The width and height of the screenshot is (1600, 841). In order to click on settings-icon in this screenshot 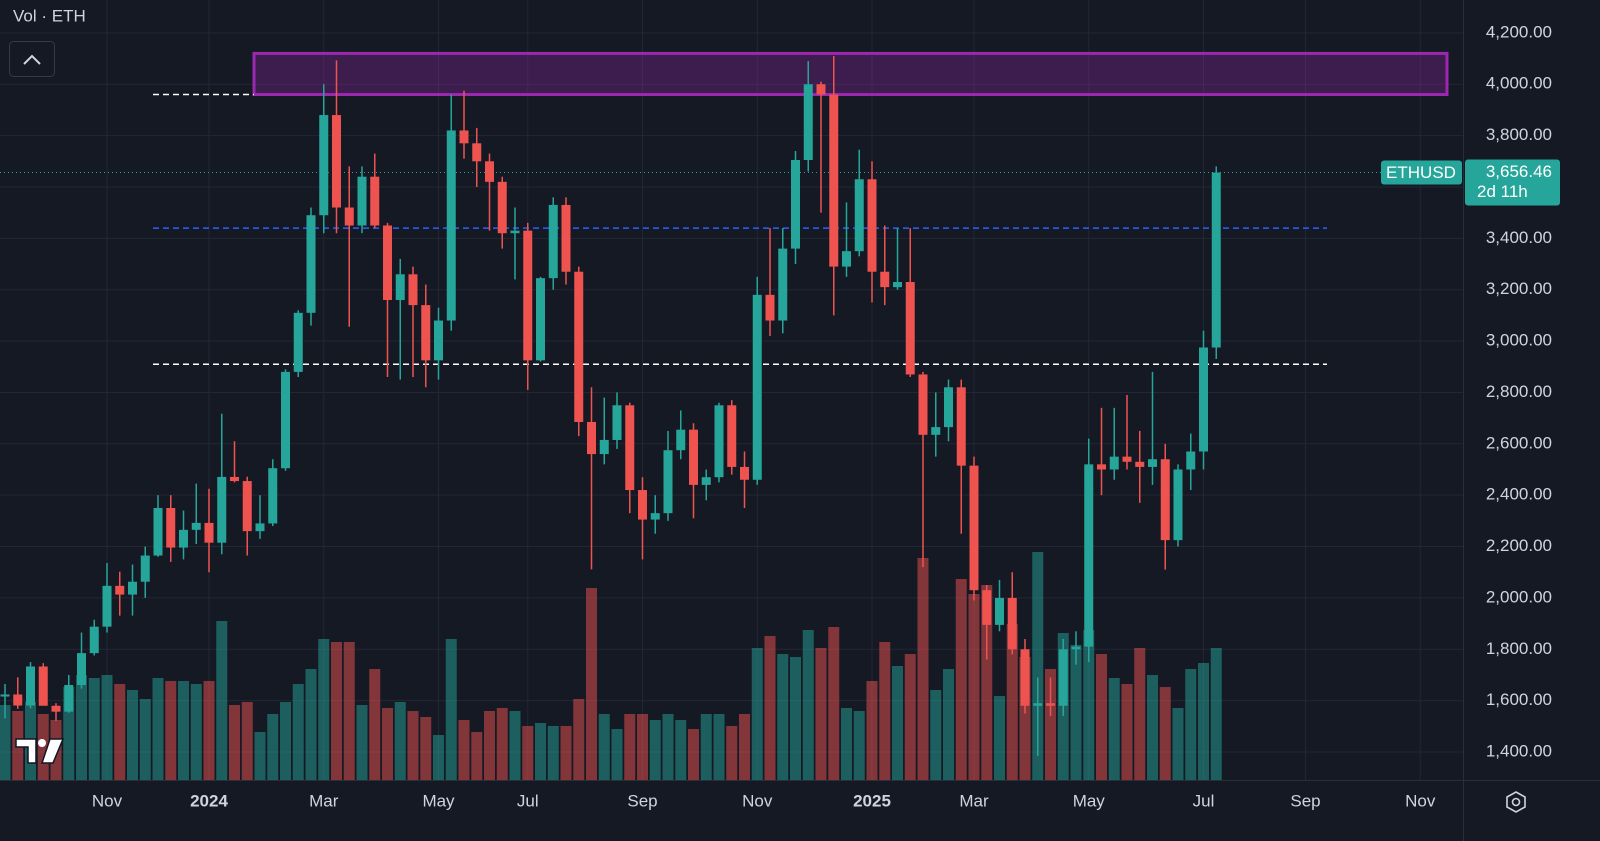, I will do `click(1516, 802)`.